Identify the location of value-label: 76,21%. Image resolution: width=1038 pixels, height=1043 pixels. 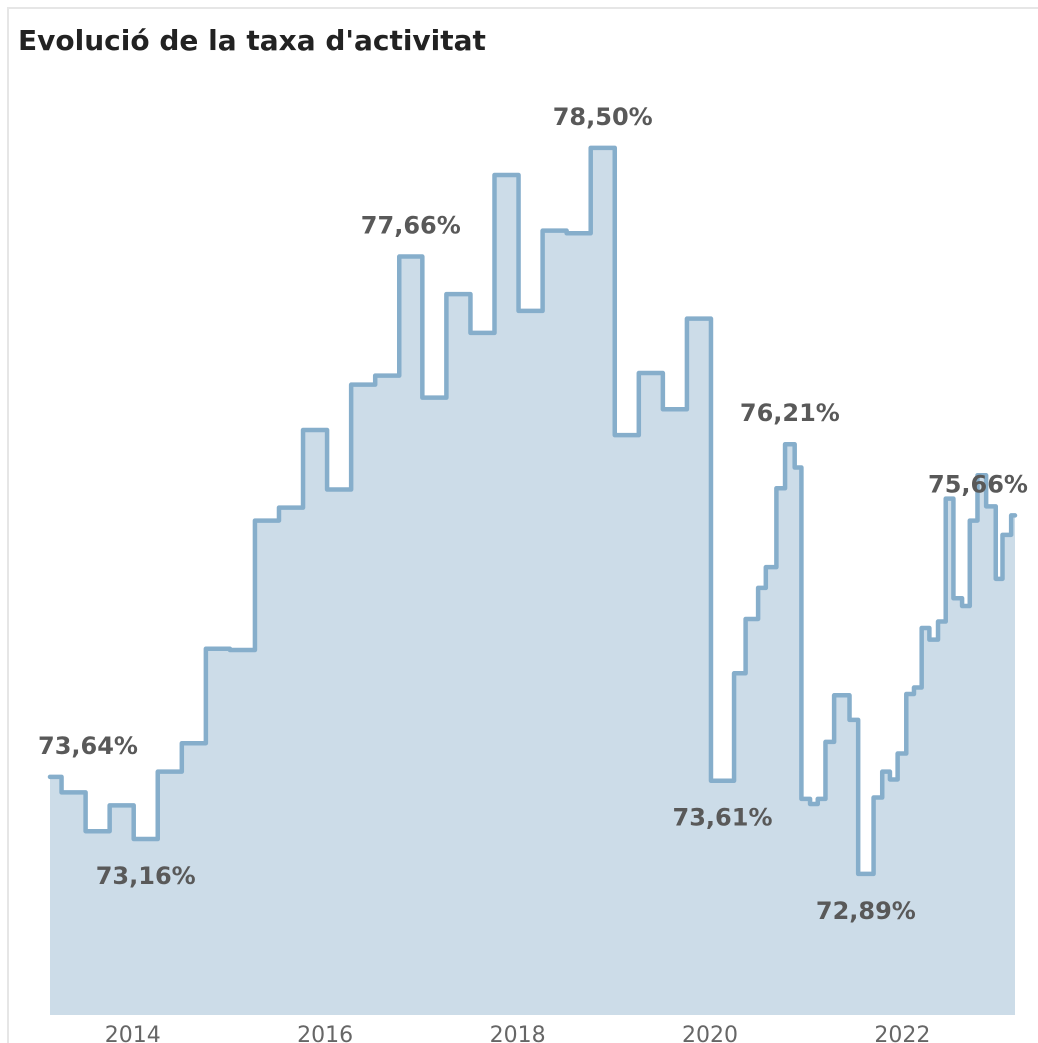
(790, 413).